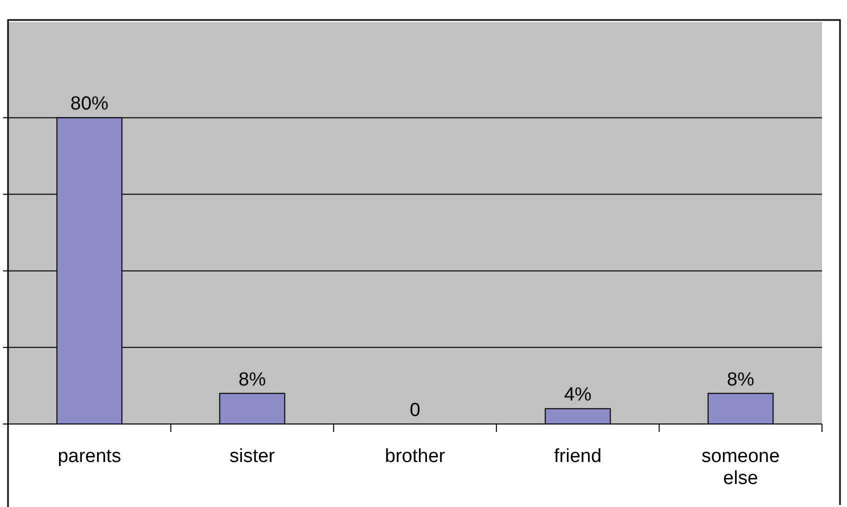  I want to click on x-tick-label: sister, so click(252, 456).